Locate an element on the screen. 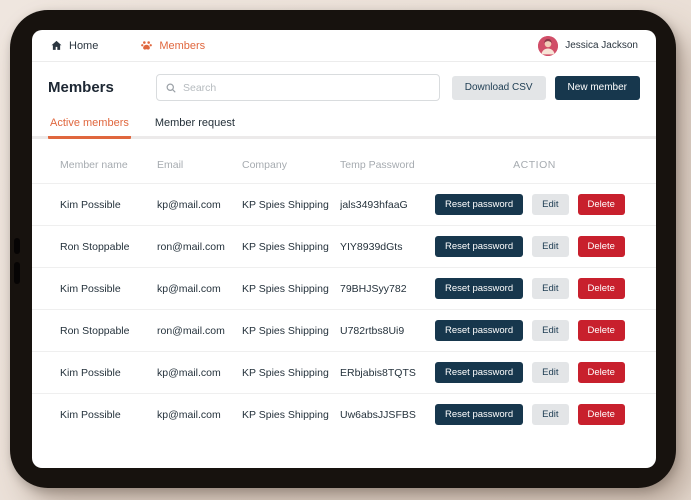 This screenshot has height=500, width=691. col-member-name: Member name is located at coordinates (94, 165).